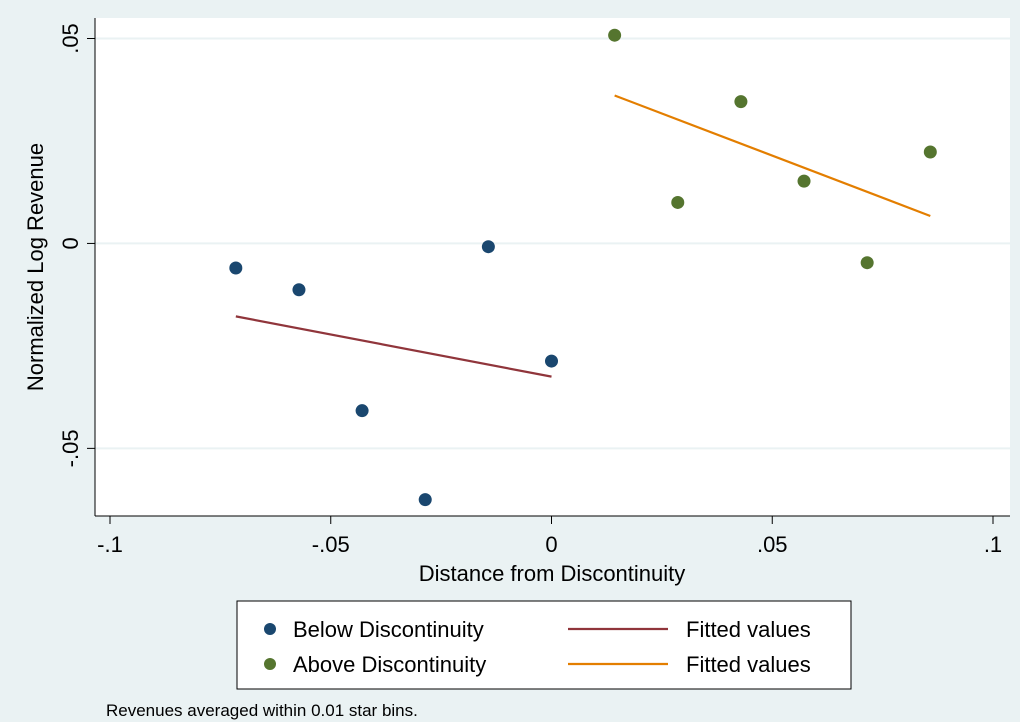 Image resolution: width=1020 pixels, height=722 pixels. Describe the element at coordinates (389, 664) in the screenshot. I see `legend-label: Above Discontinuity` at that location.